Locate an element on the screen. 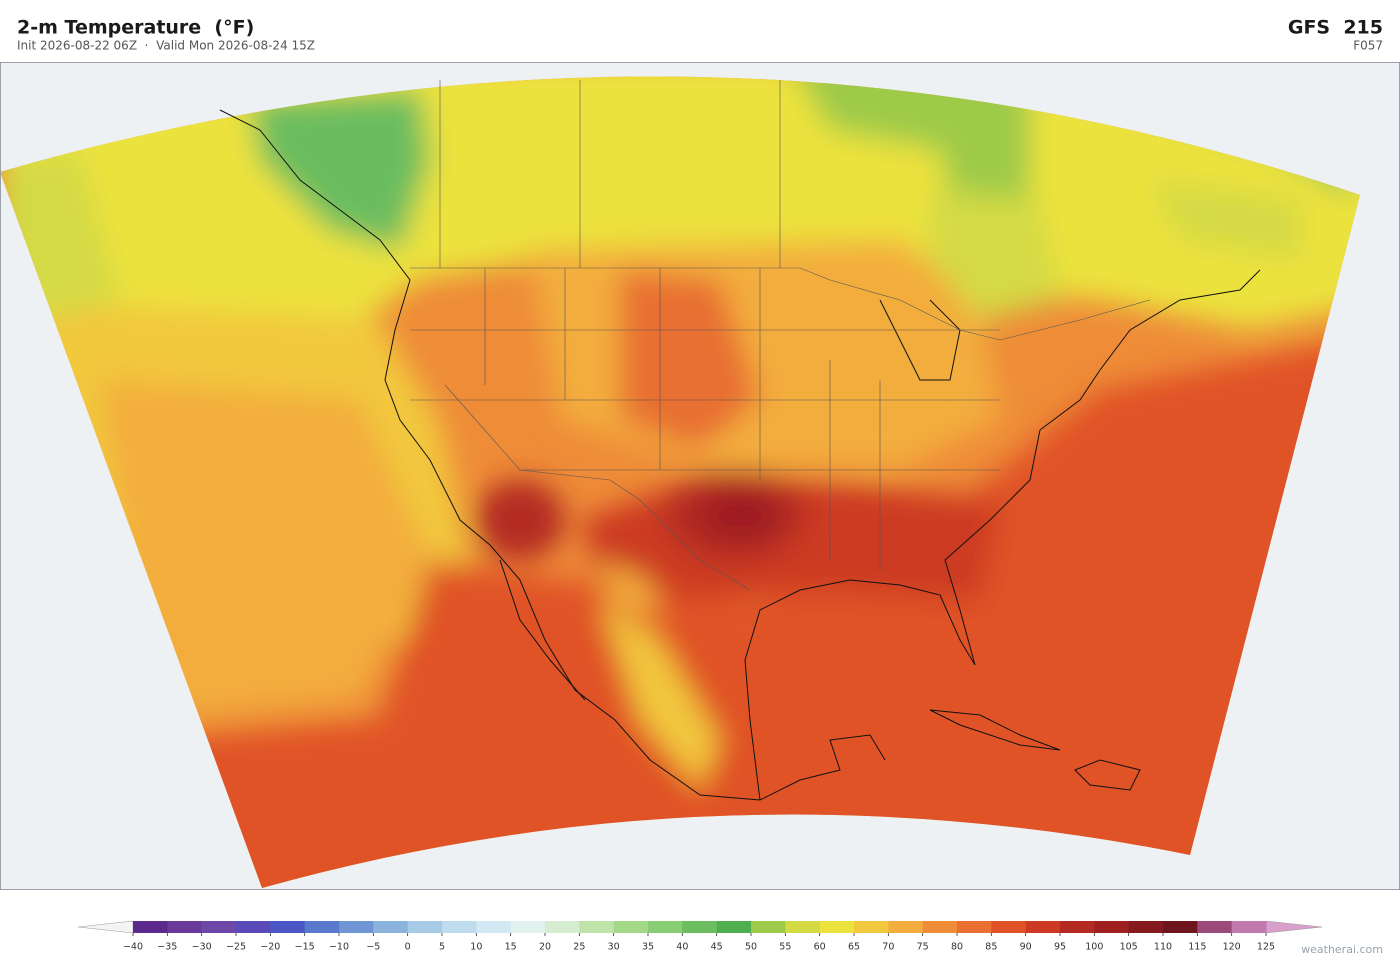  colorbar-tick-label: 95 is located at coordinates (1060, 947).